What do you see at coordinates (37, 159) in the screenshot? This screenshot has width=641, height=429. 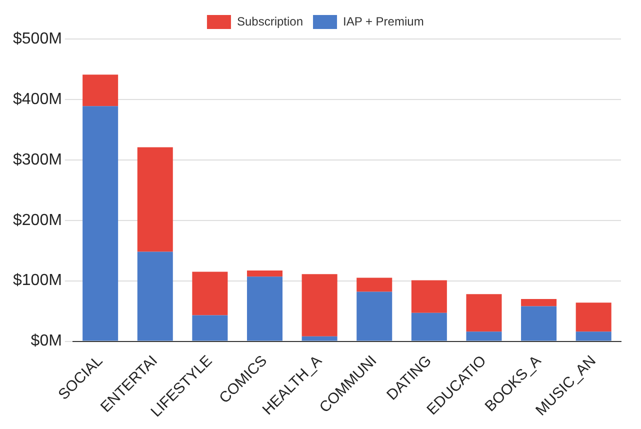 I see `y-tick-label: $300M` at bounding box center [37, 159].